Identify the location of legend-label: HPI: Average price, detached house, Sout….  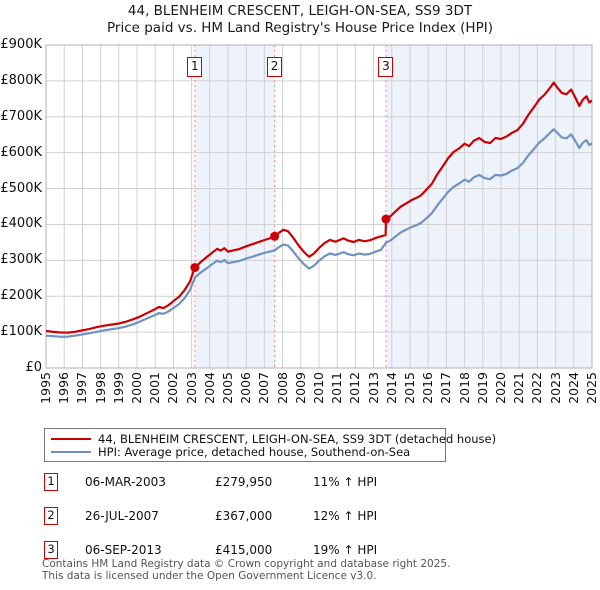
(254, 451).